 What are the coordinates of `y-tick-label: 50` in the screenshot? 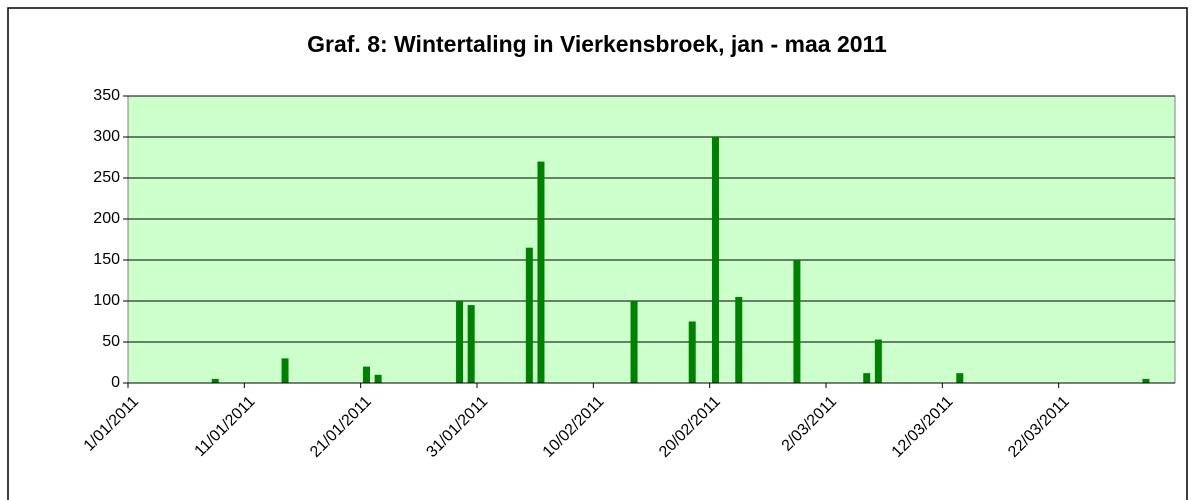 It's located at (111, 341).